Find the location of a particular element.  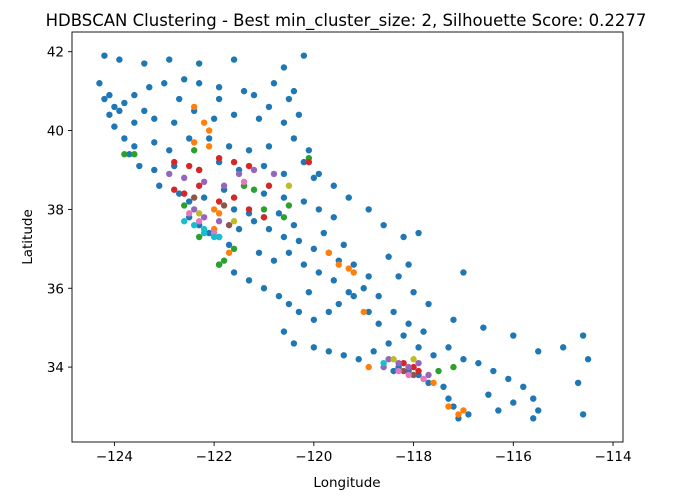

y-axis-ticks: 34 36 38 40 42 is located at coordinates (59, 210).